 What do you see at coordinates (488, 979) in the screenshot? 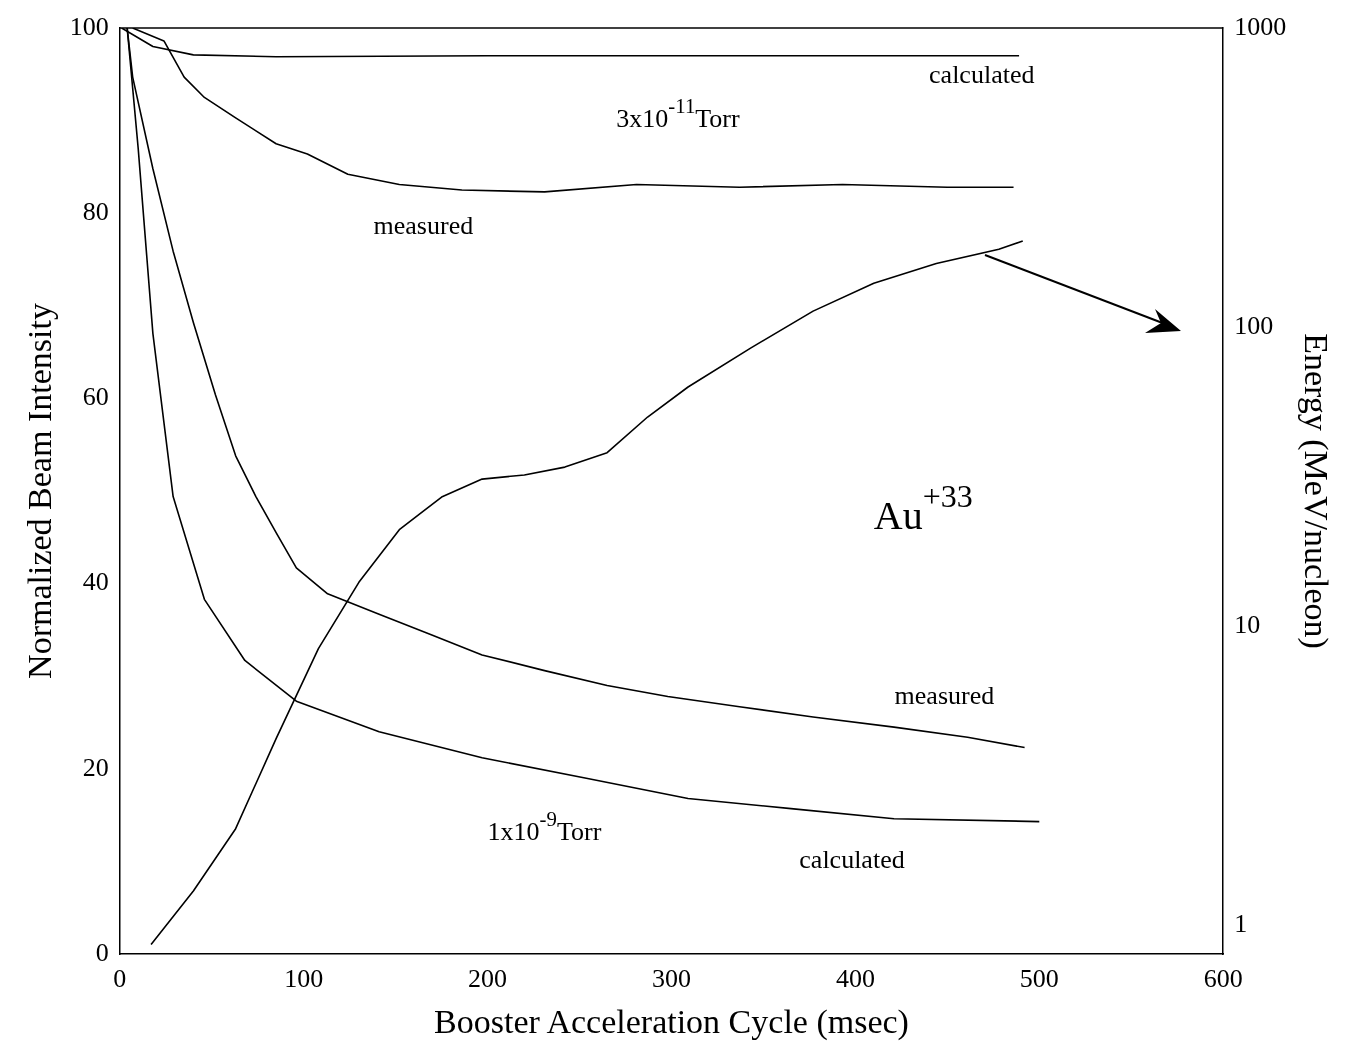
I see `x-tick-label: 200` at bounding box center [488, 979].